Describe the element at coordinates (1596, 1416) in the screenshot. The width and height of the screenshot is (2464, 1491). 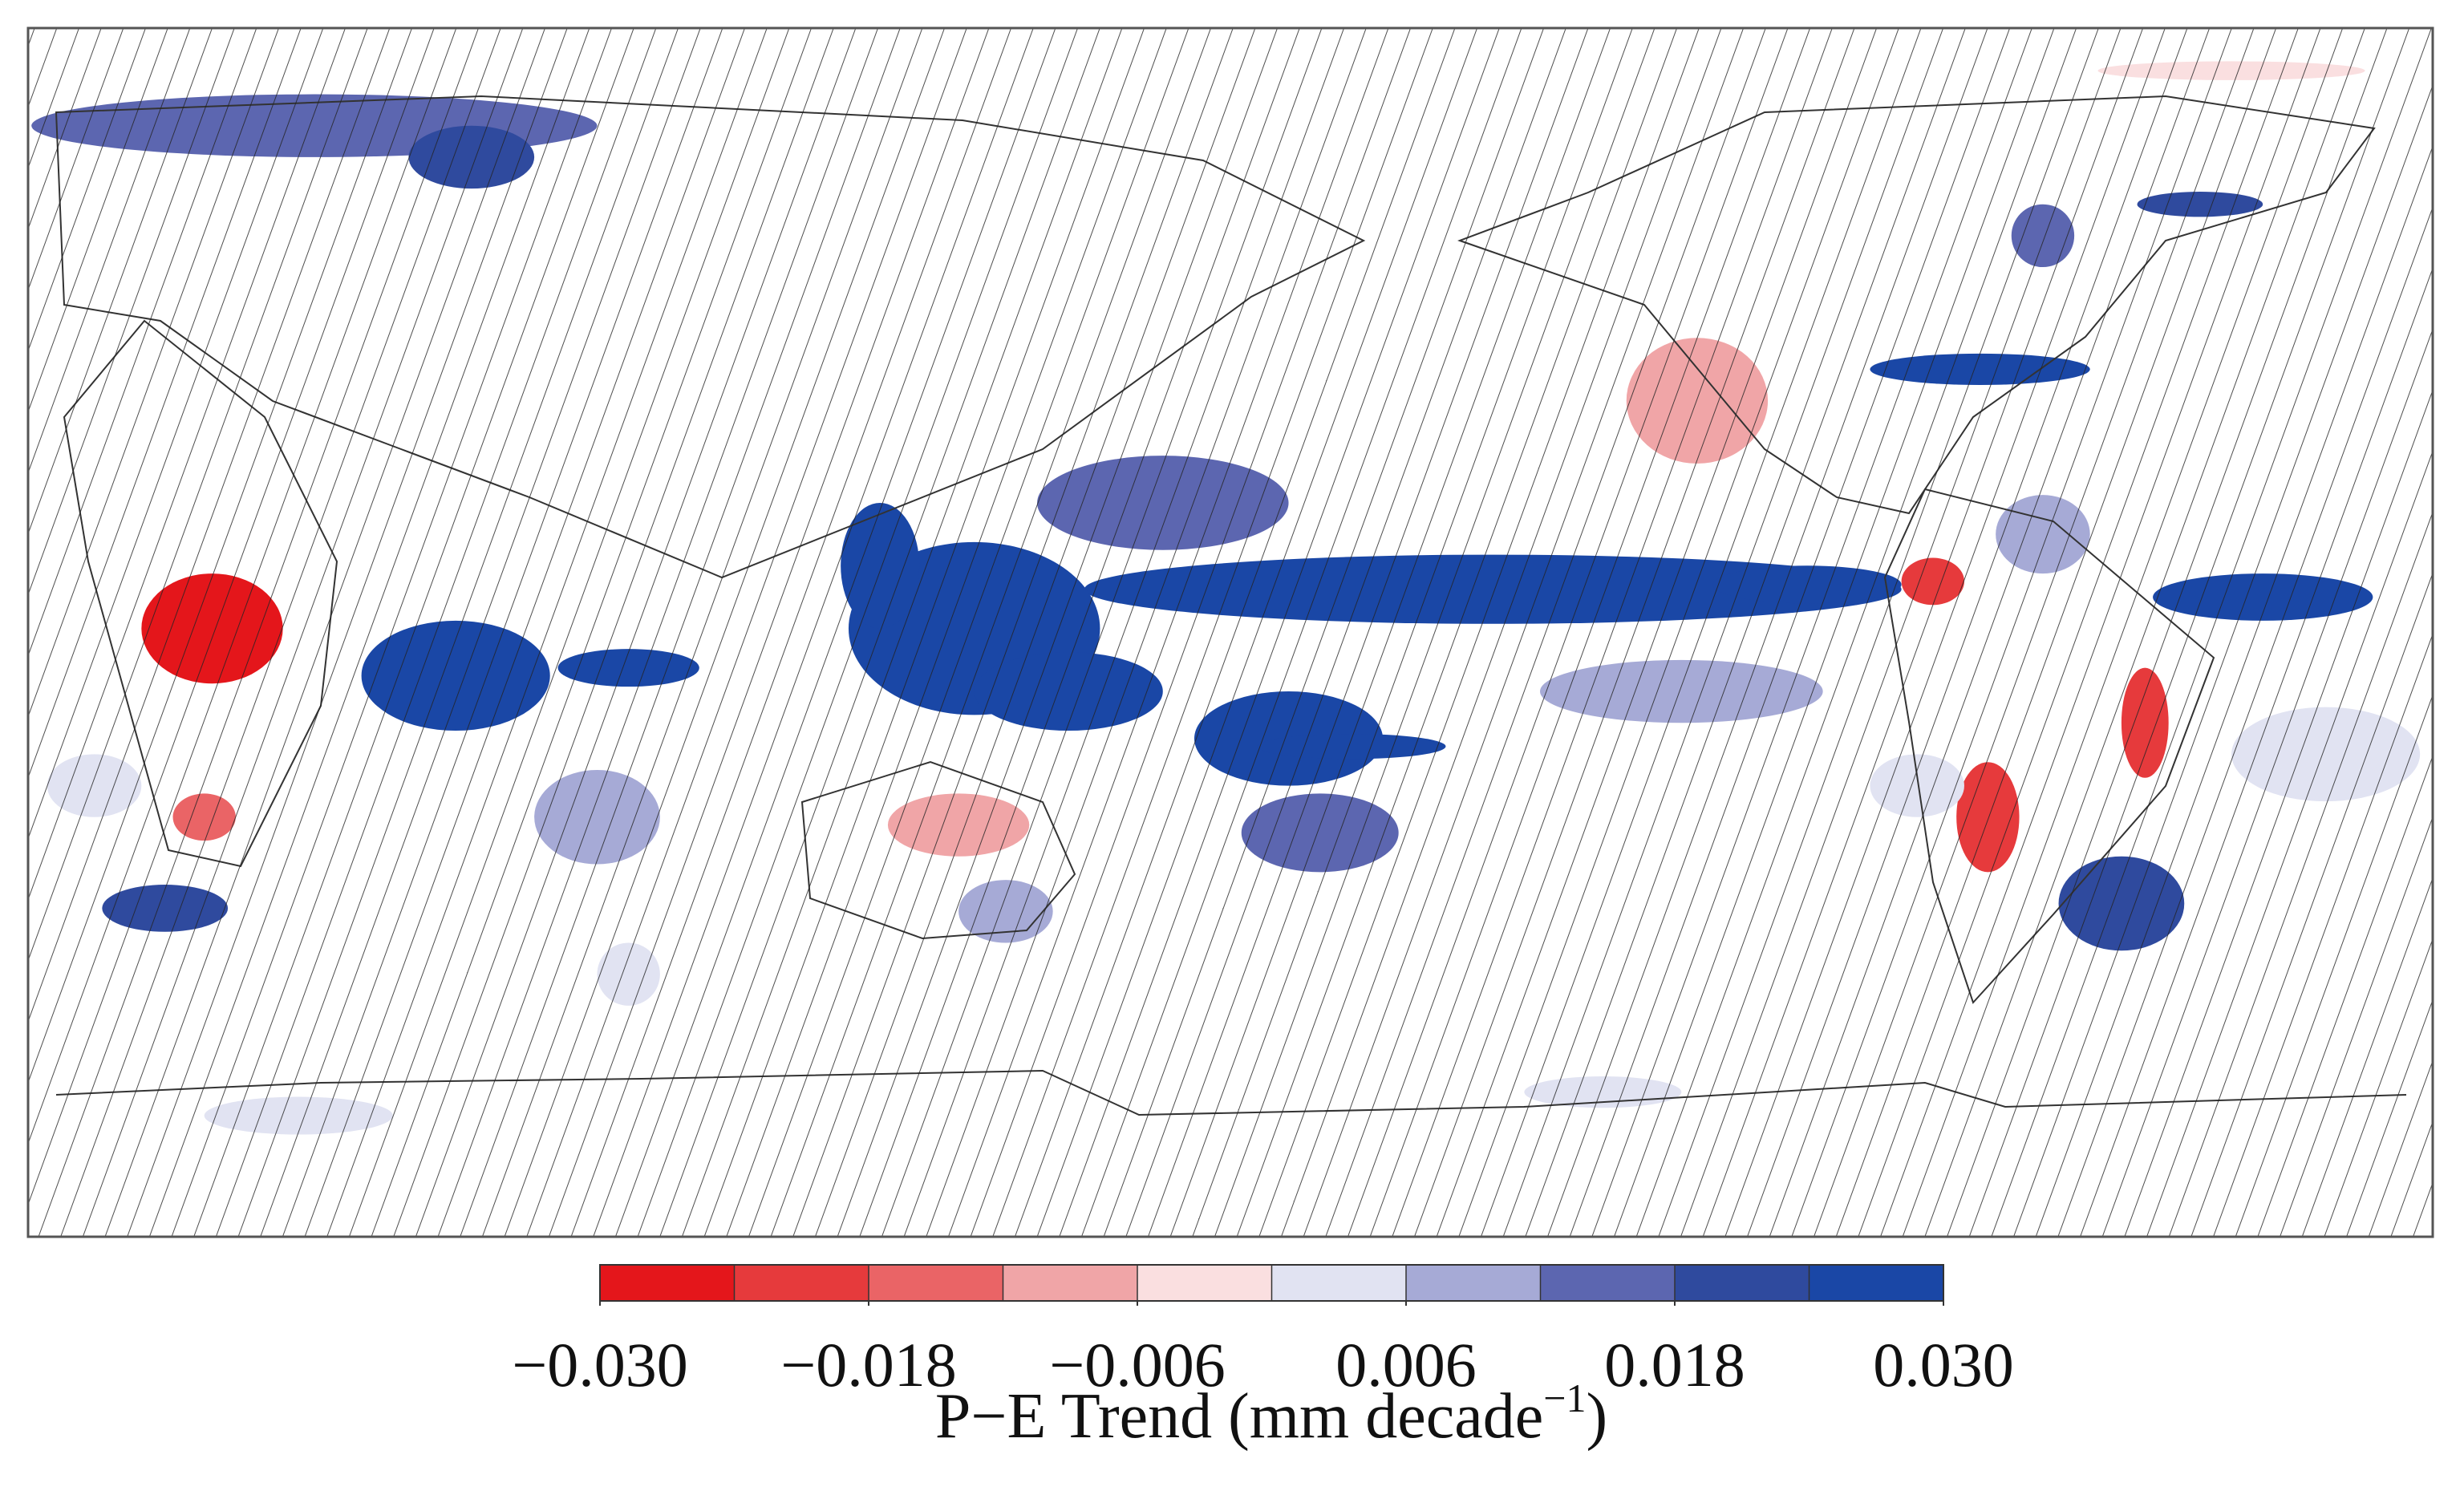
I see `label-suffix: )` at that location.